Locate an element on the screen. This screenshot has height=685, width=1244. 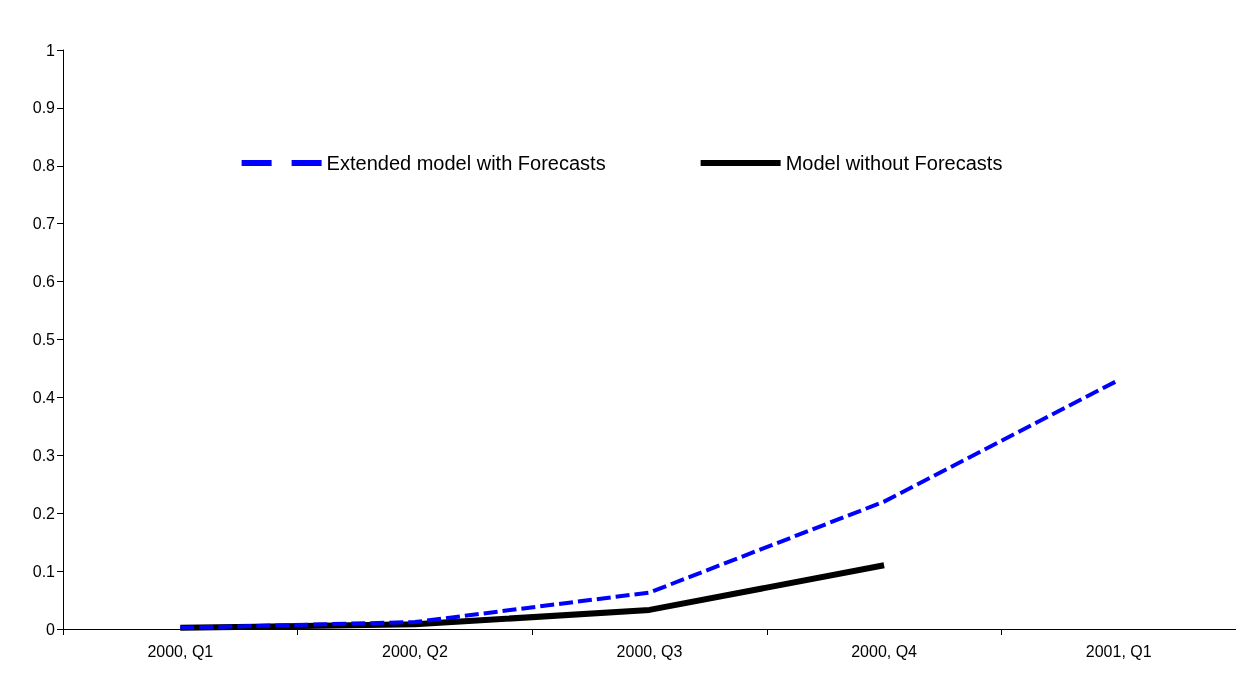
legend-label: Model without Forecasts is located at coordinates (894, 163).